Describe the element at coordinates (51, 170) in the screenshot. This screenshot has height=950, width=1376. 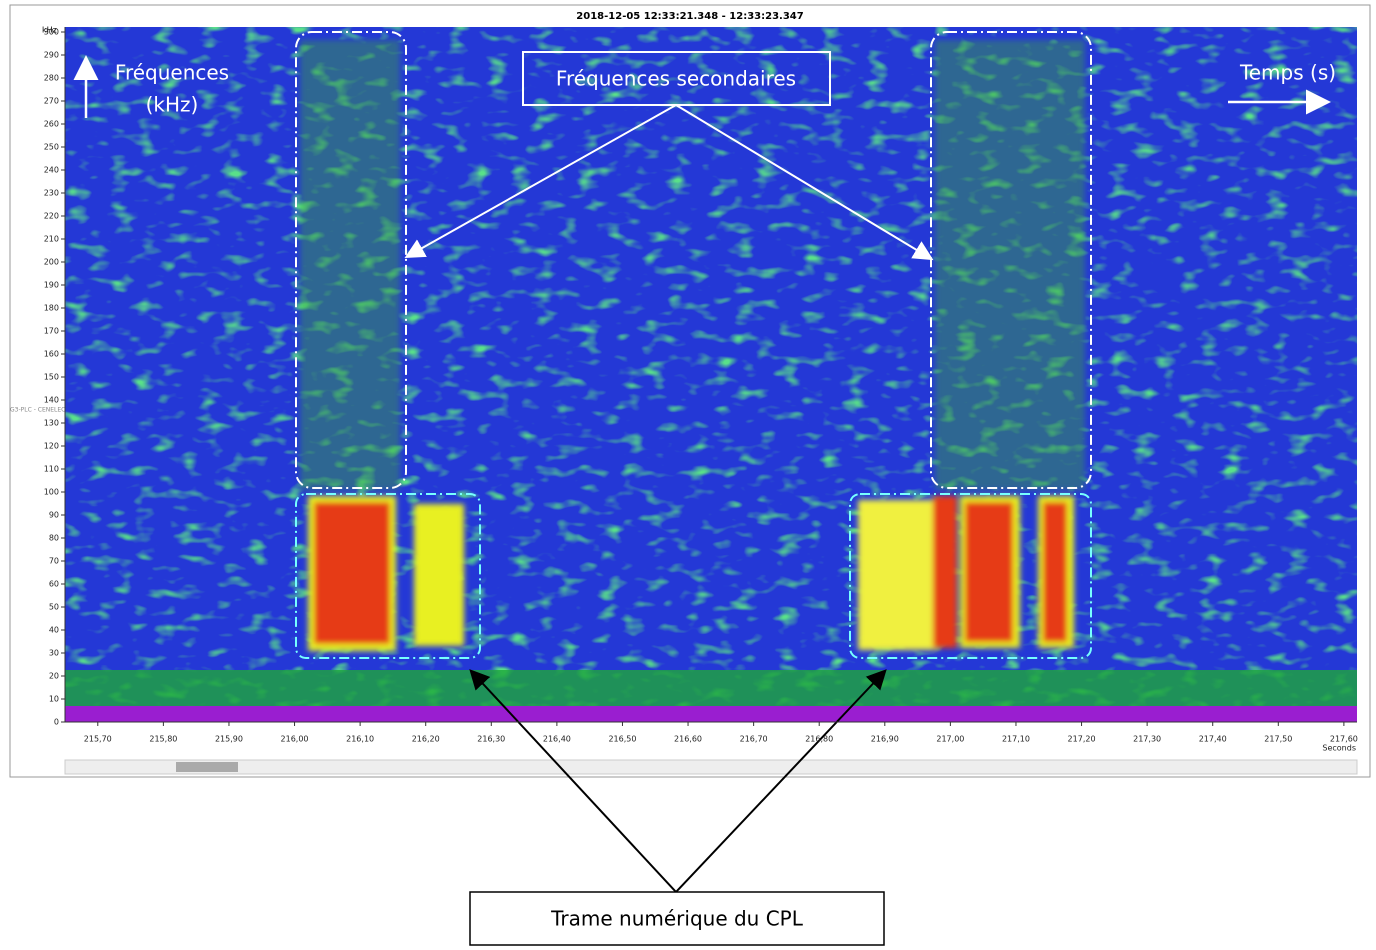
I see `y-tick-label: 240` at that location.